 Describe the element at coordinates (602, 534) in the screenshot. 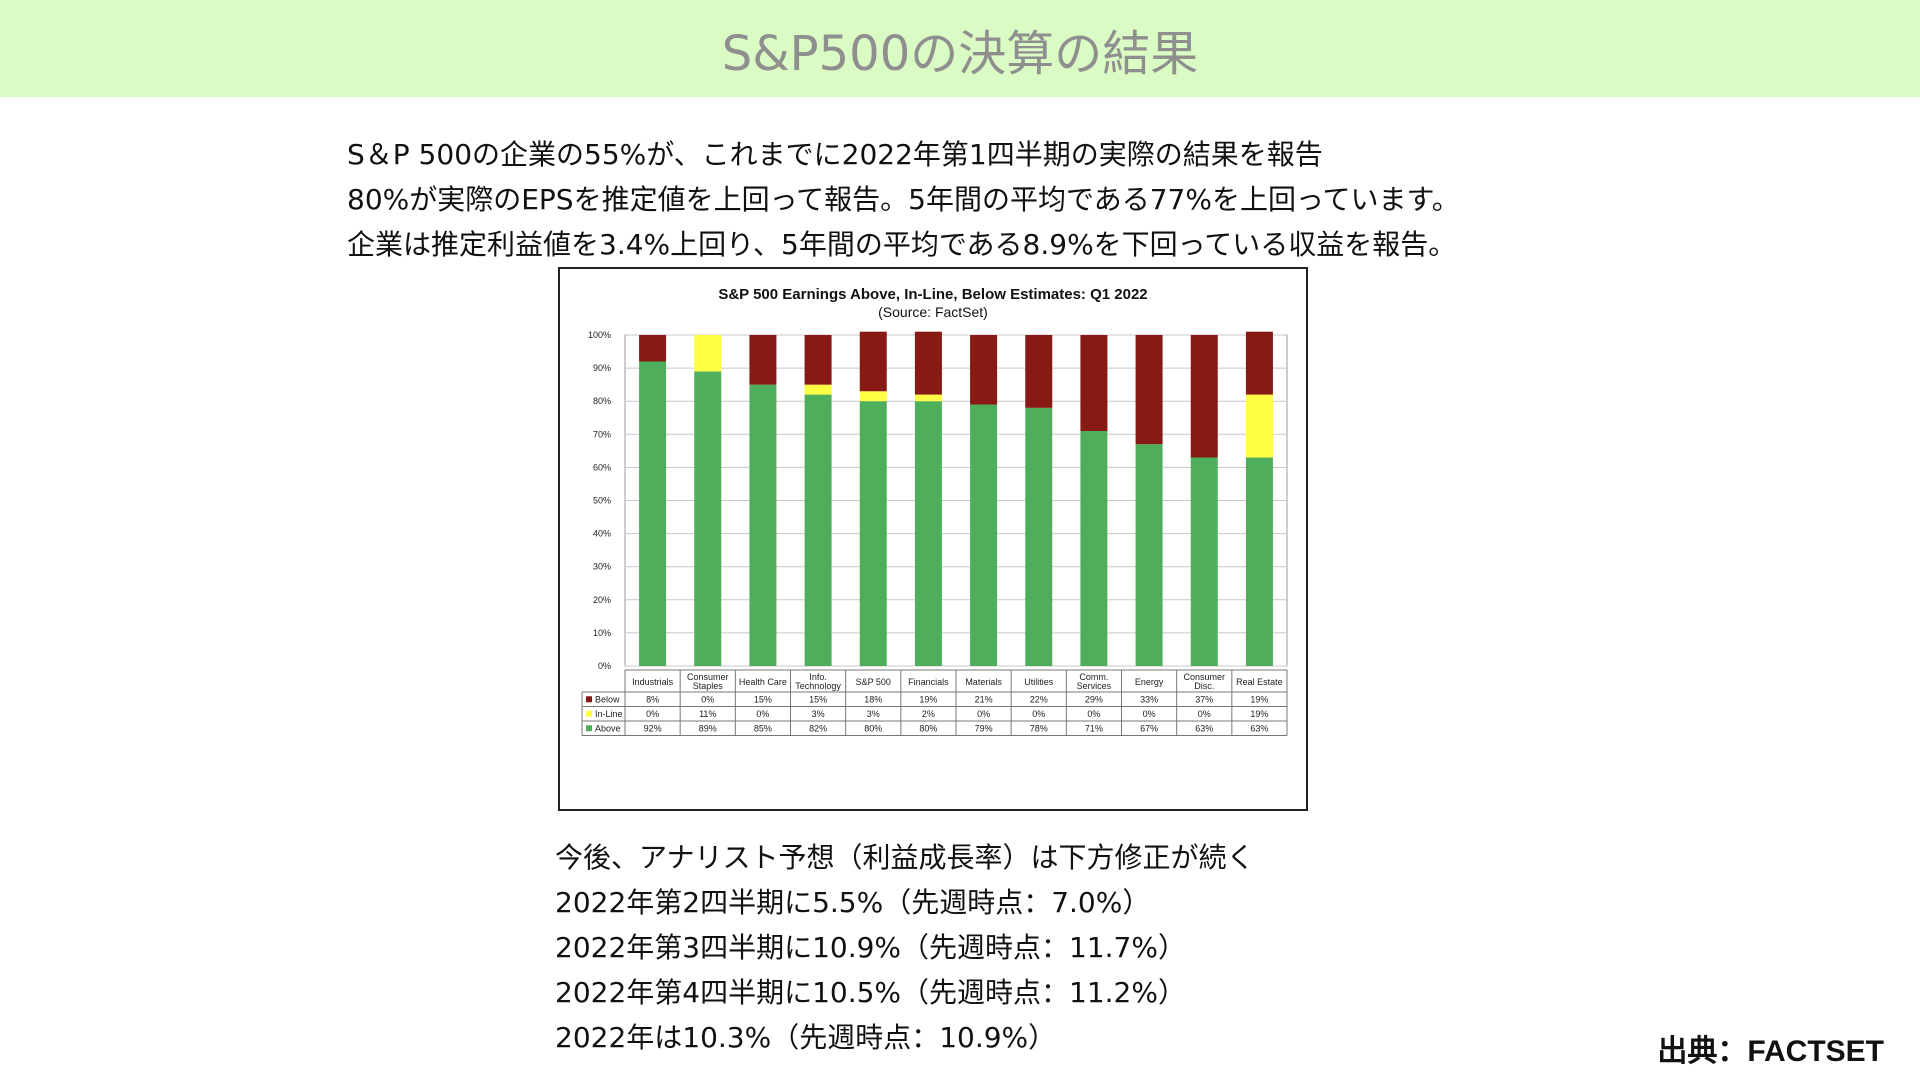

I see `y-tick-label: 40%` at that location.